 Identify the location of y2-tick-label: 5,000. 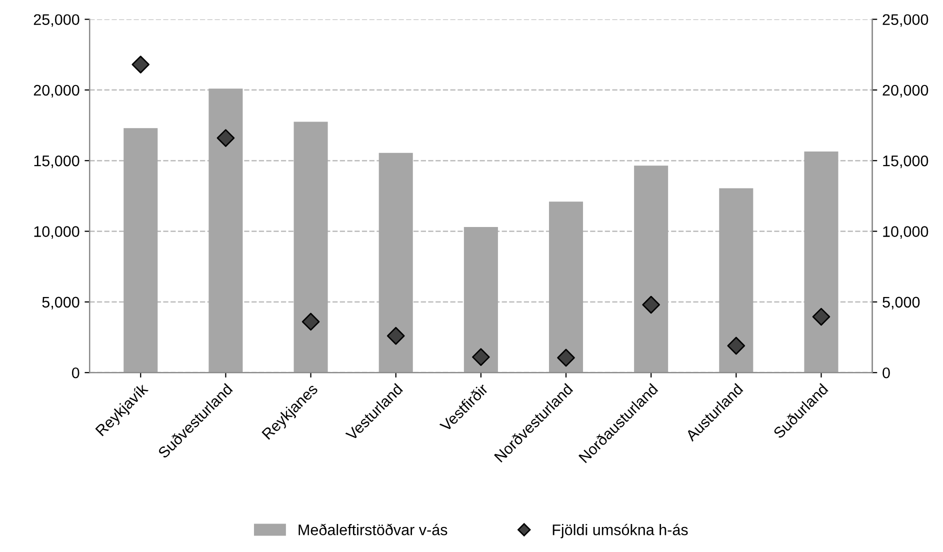
(901, 303).